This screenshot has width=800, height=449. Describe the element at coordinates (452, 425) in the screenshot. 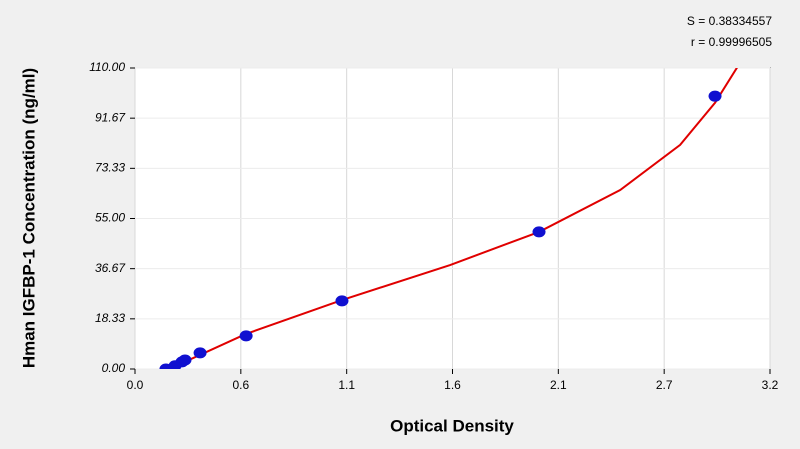

I see `x-axis-title: Optical Density` at that location.